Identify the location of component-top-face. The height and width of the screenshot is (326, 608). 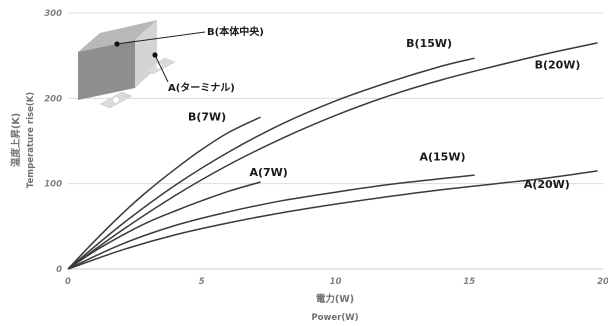
(117, 36).